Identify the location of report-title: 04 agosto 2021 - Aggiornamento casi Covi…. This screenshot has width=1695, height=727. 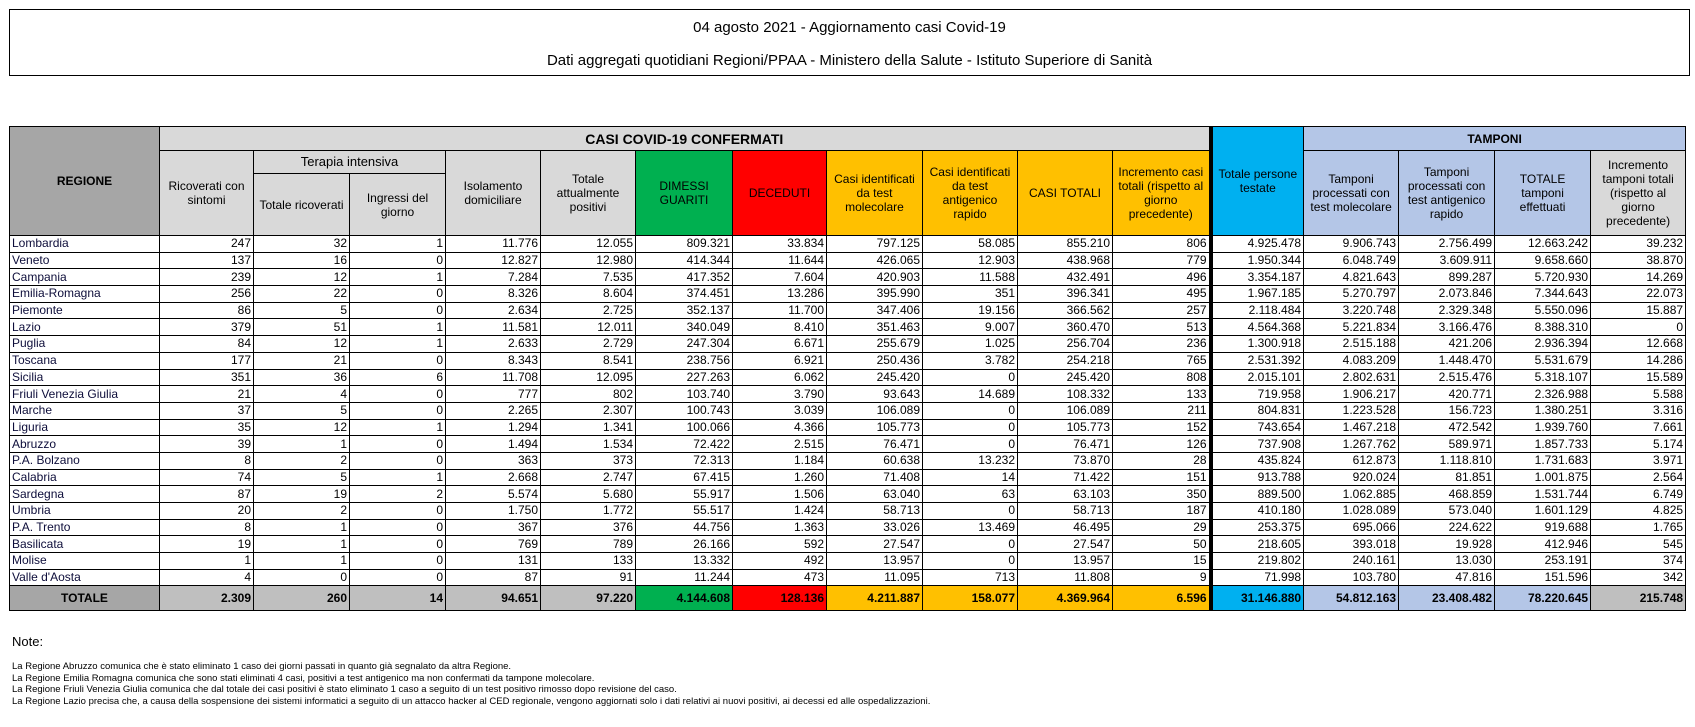
(849, 27).